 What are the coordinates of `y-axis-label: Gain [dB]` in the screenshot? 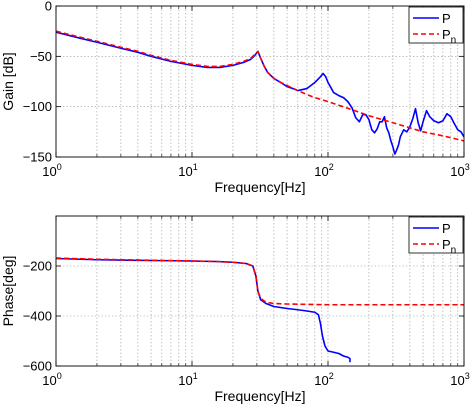 It's located at (8, 81).